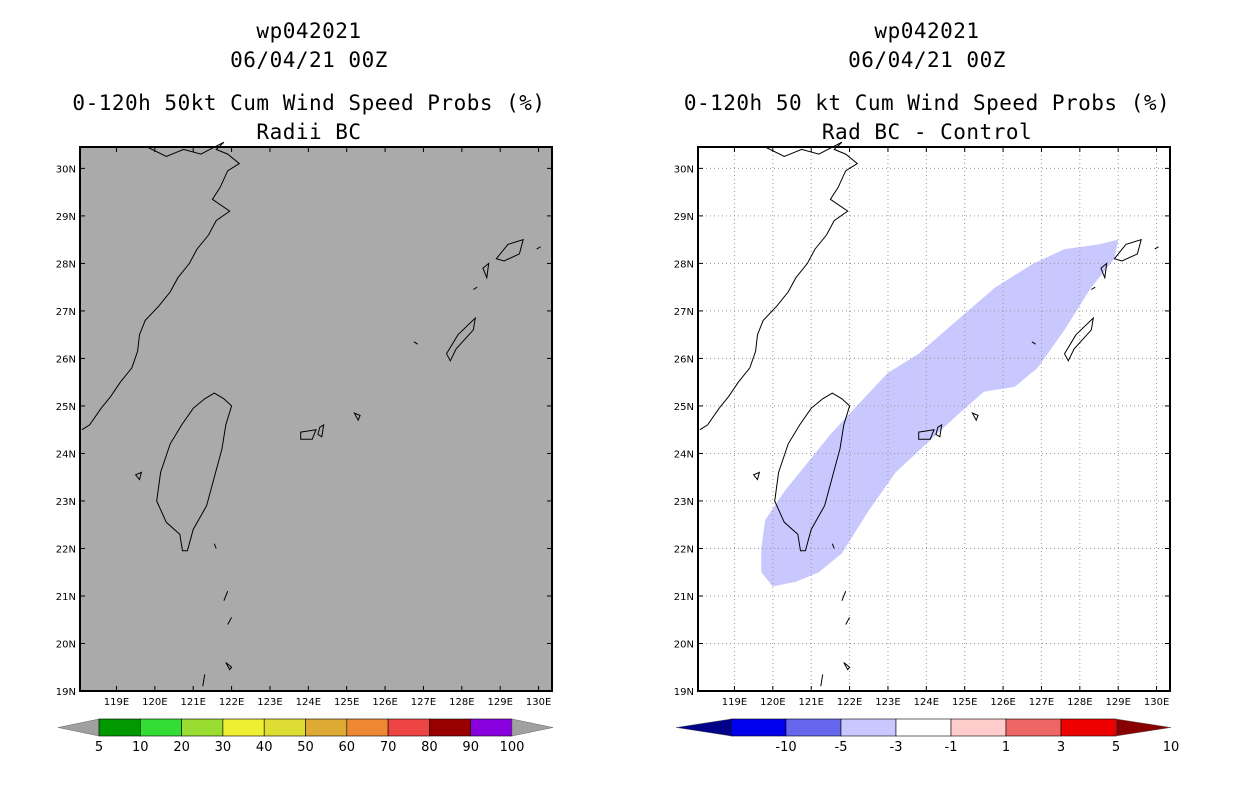 The height and width of the screenshot is (800, 1236). Describe the element at coordinates (388, 747) in the screenshot. I see `colorbar-label: 70` at that location.